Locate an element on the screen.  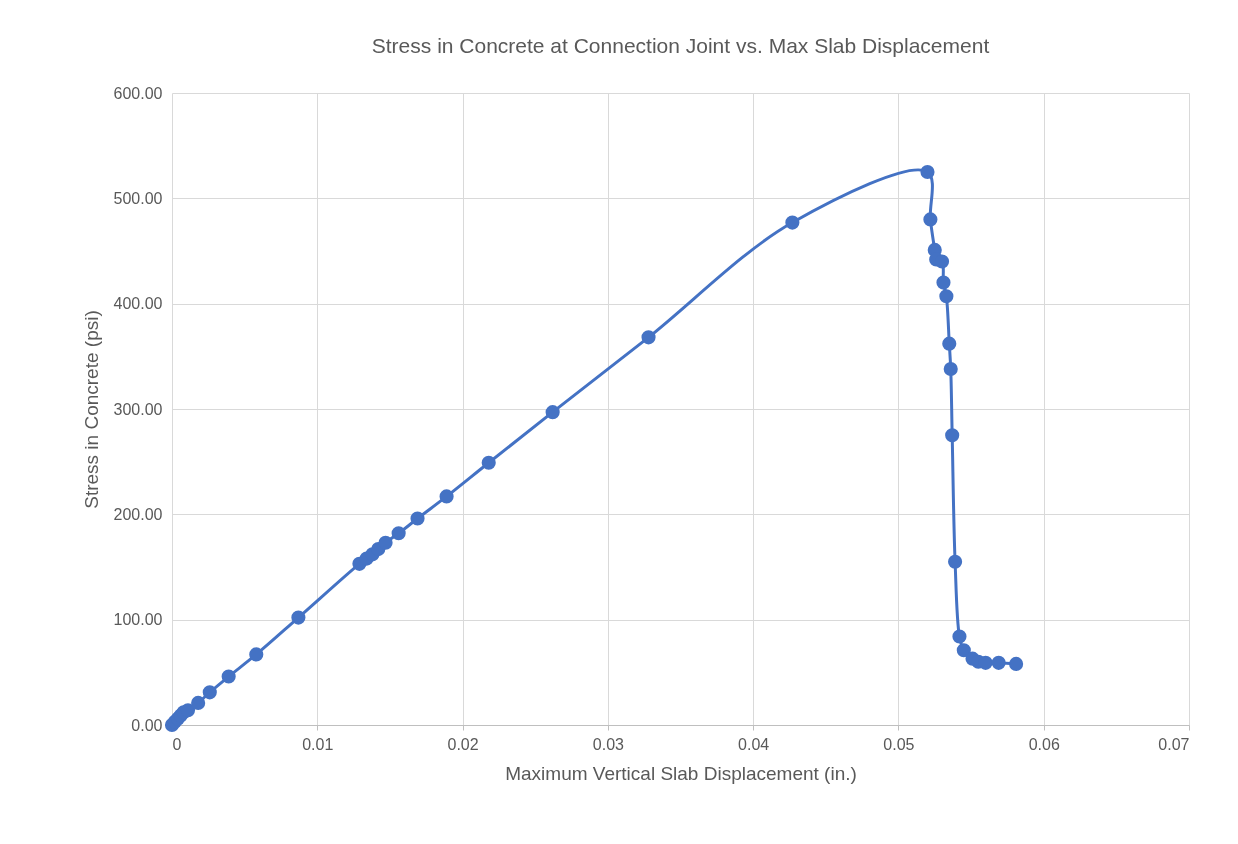
y-tick-label: 600.00 is located at coordinates (138, 93).